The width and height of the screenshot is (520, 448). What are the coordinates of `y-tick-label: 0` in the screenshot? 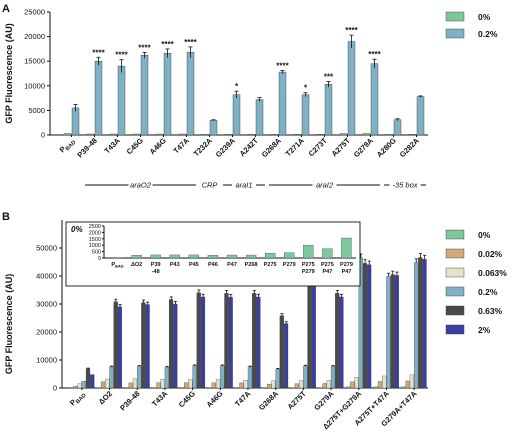 It's located at (43, 135).